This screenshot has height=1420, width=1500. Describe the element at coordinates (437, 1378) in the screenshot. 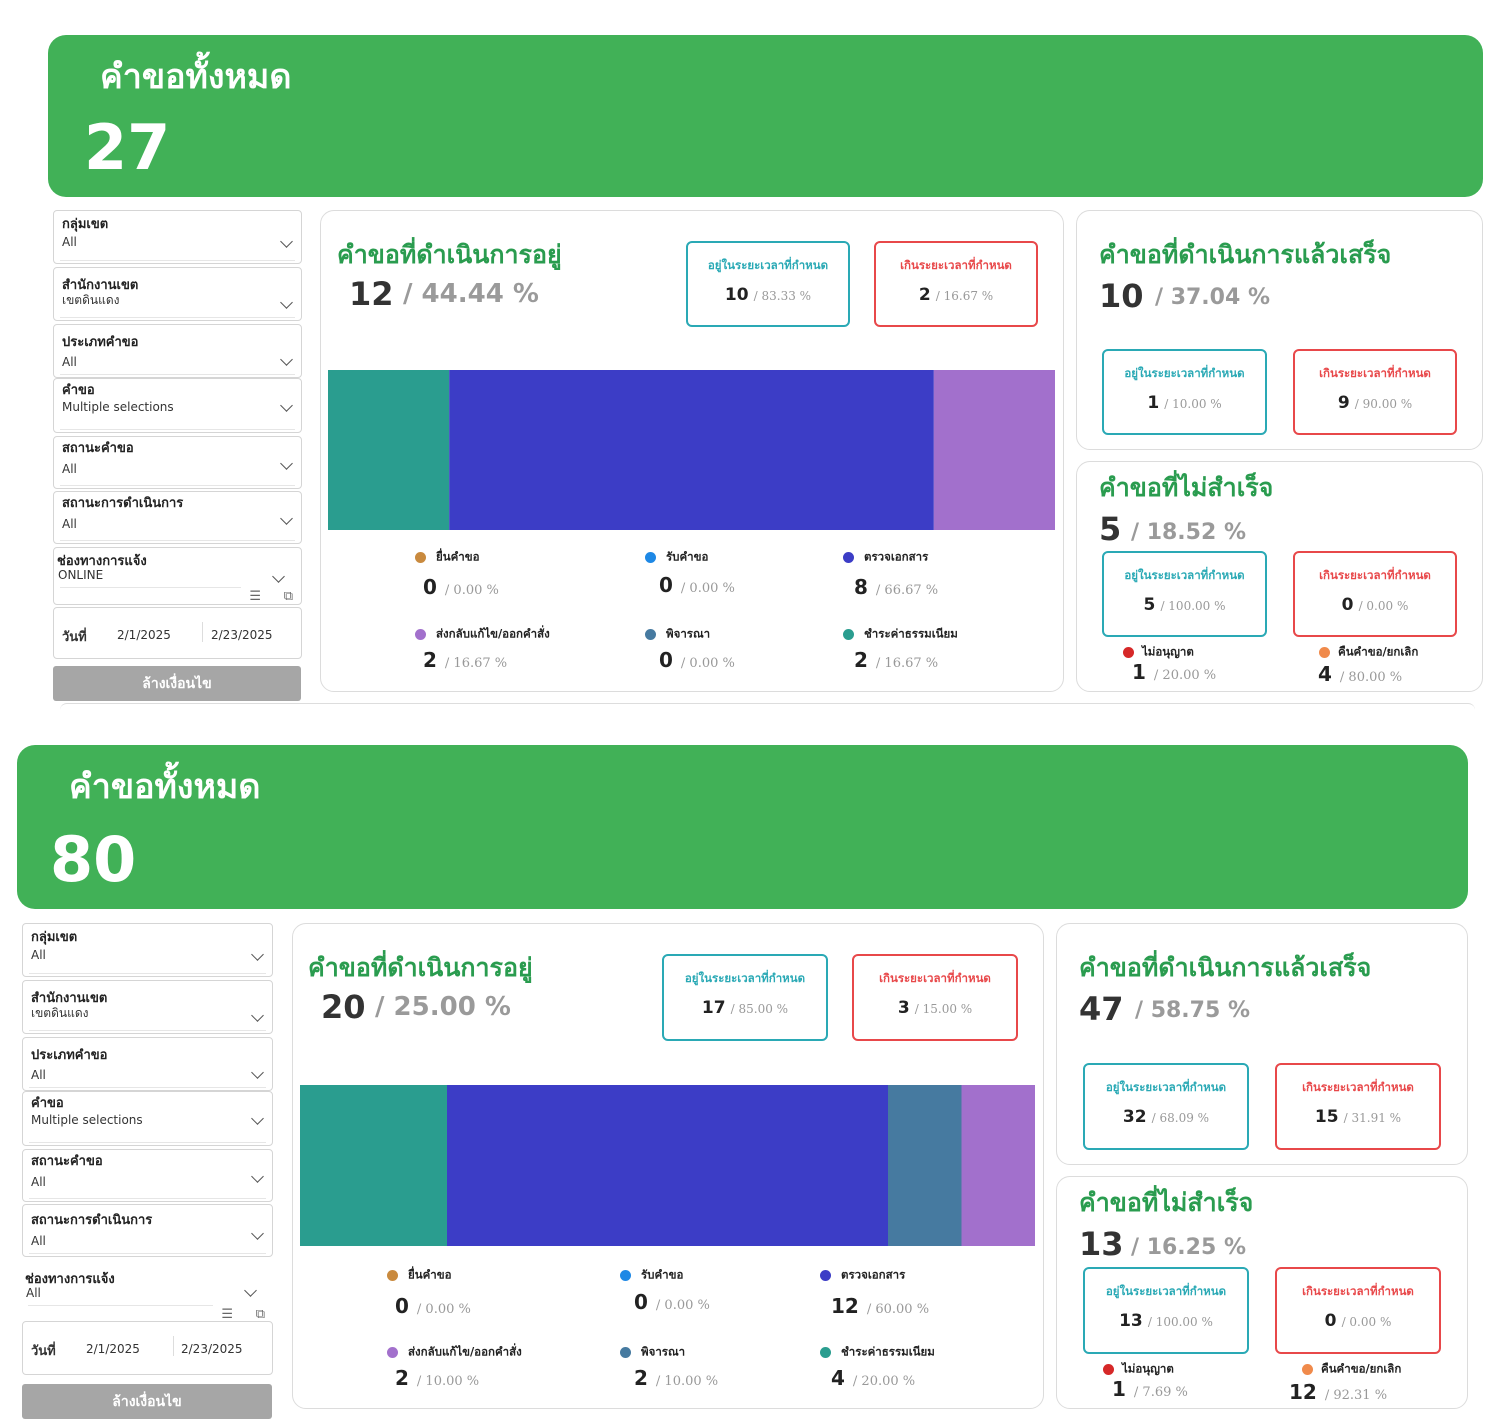

I see `value-return: 2/ 10.00 %` at that location.